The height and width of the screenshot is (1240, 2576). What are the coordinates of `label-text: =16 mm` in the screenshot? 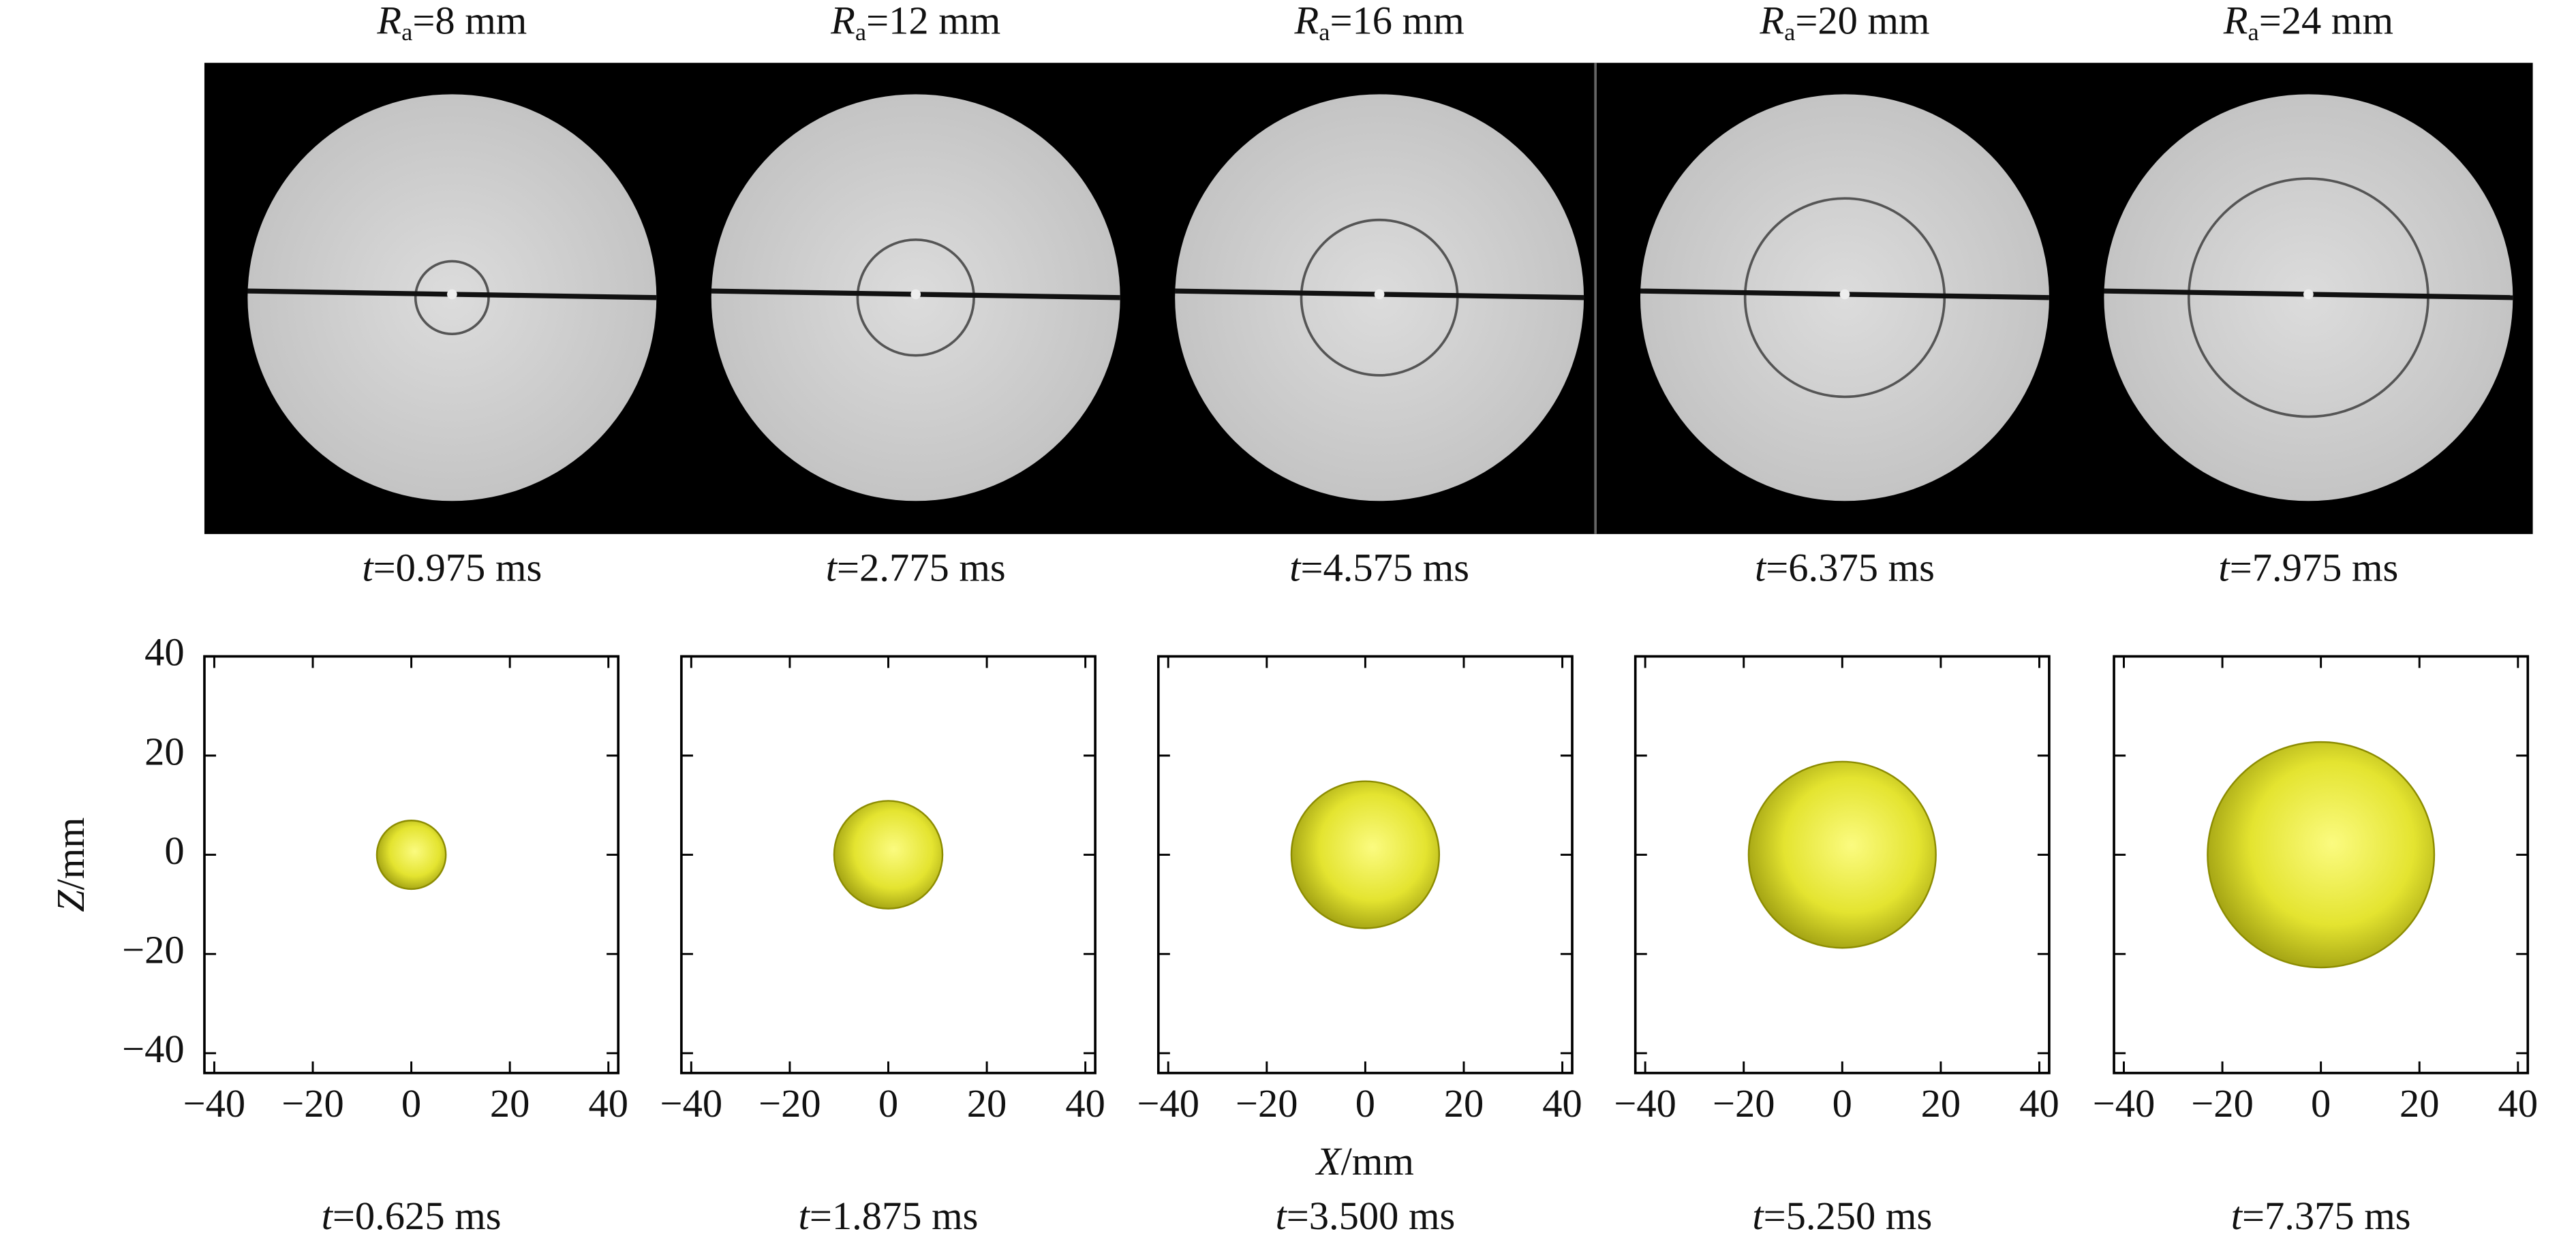 It's located at (1397, 22).